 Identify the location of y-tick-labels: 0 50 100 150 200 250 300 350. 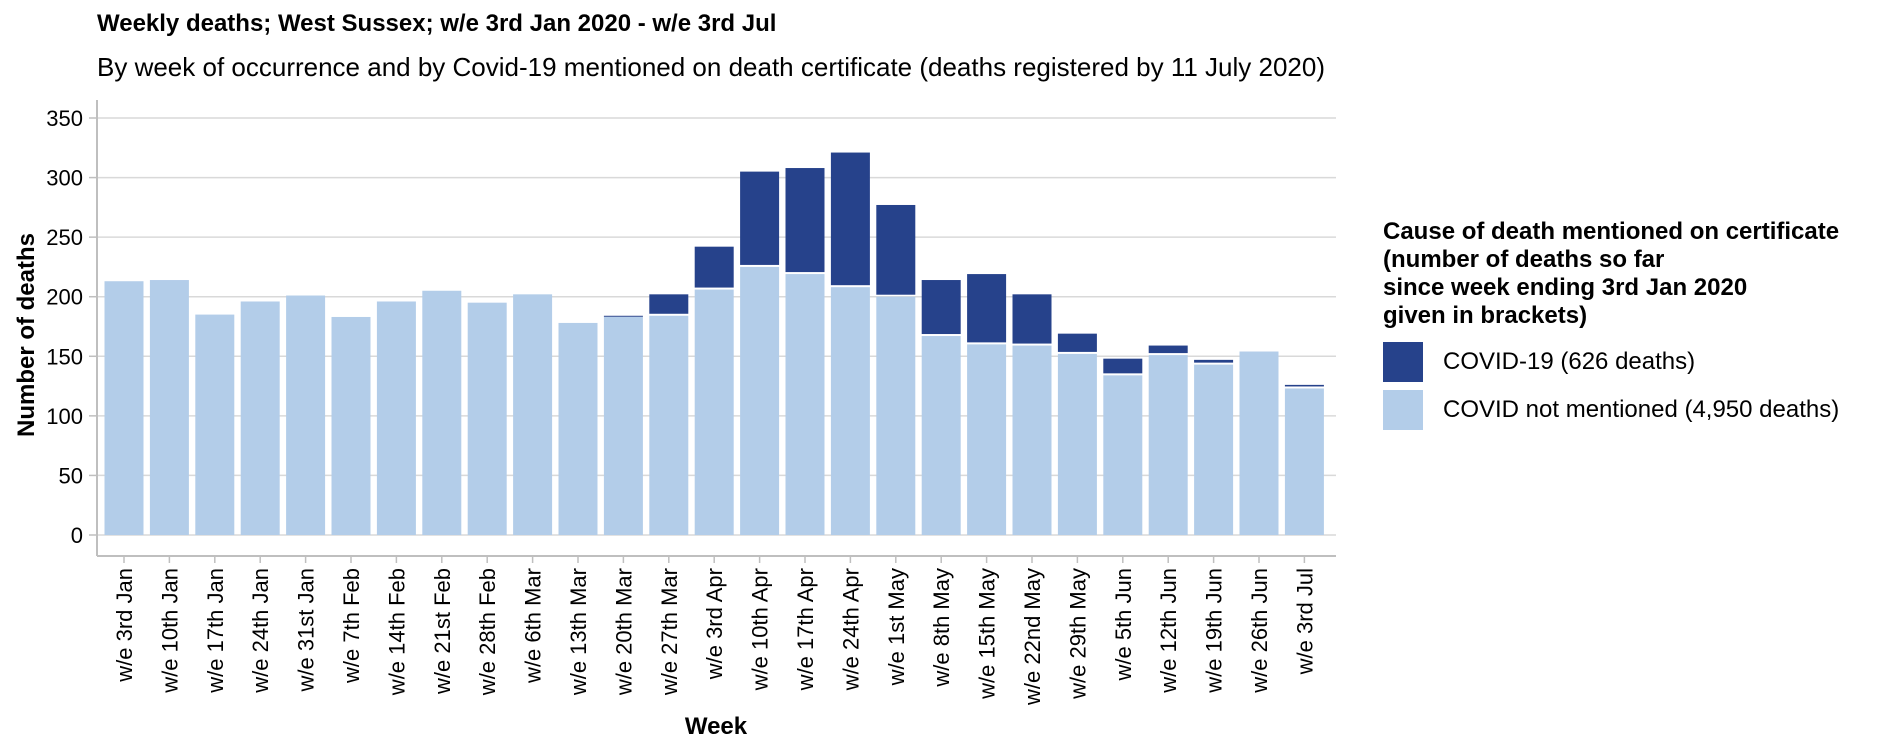
(71, 327).